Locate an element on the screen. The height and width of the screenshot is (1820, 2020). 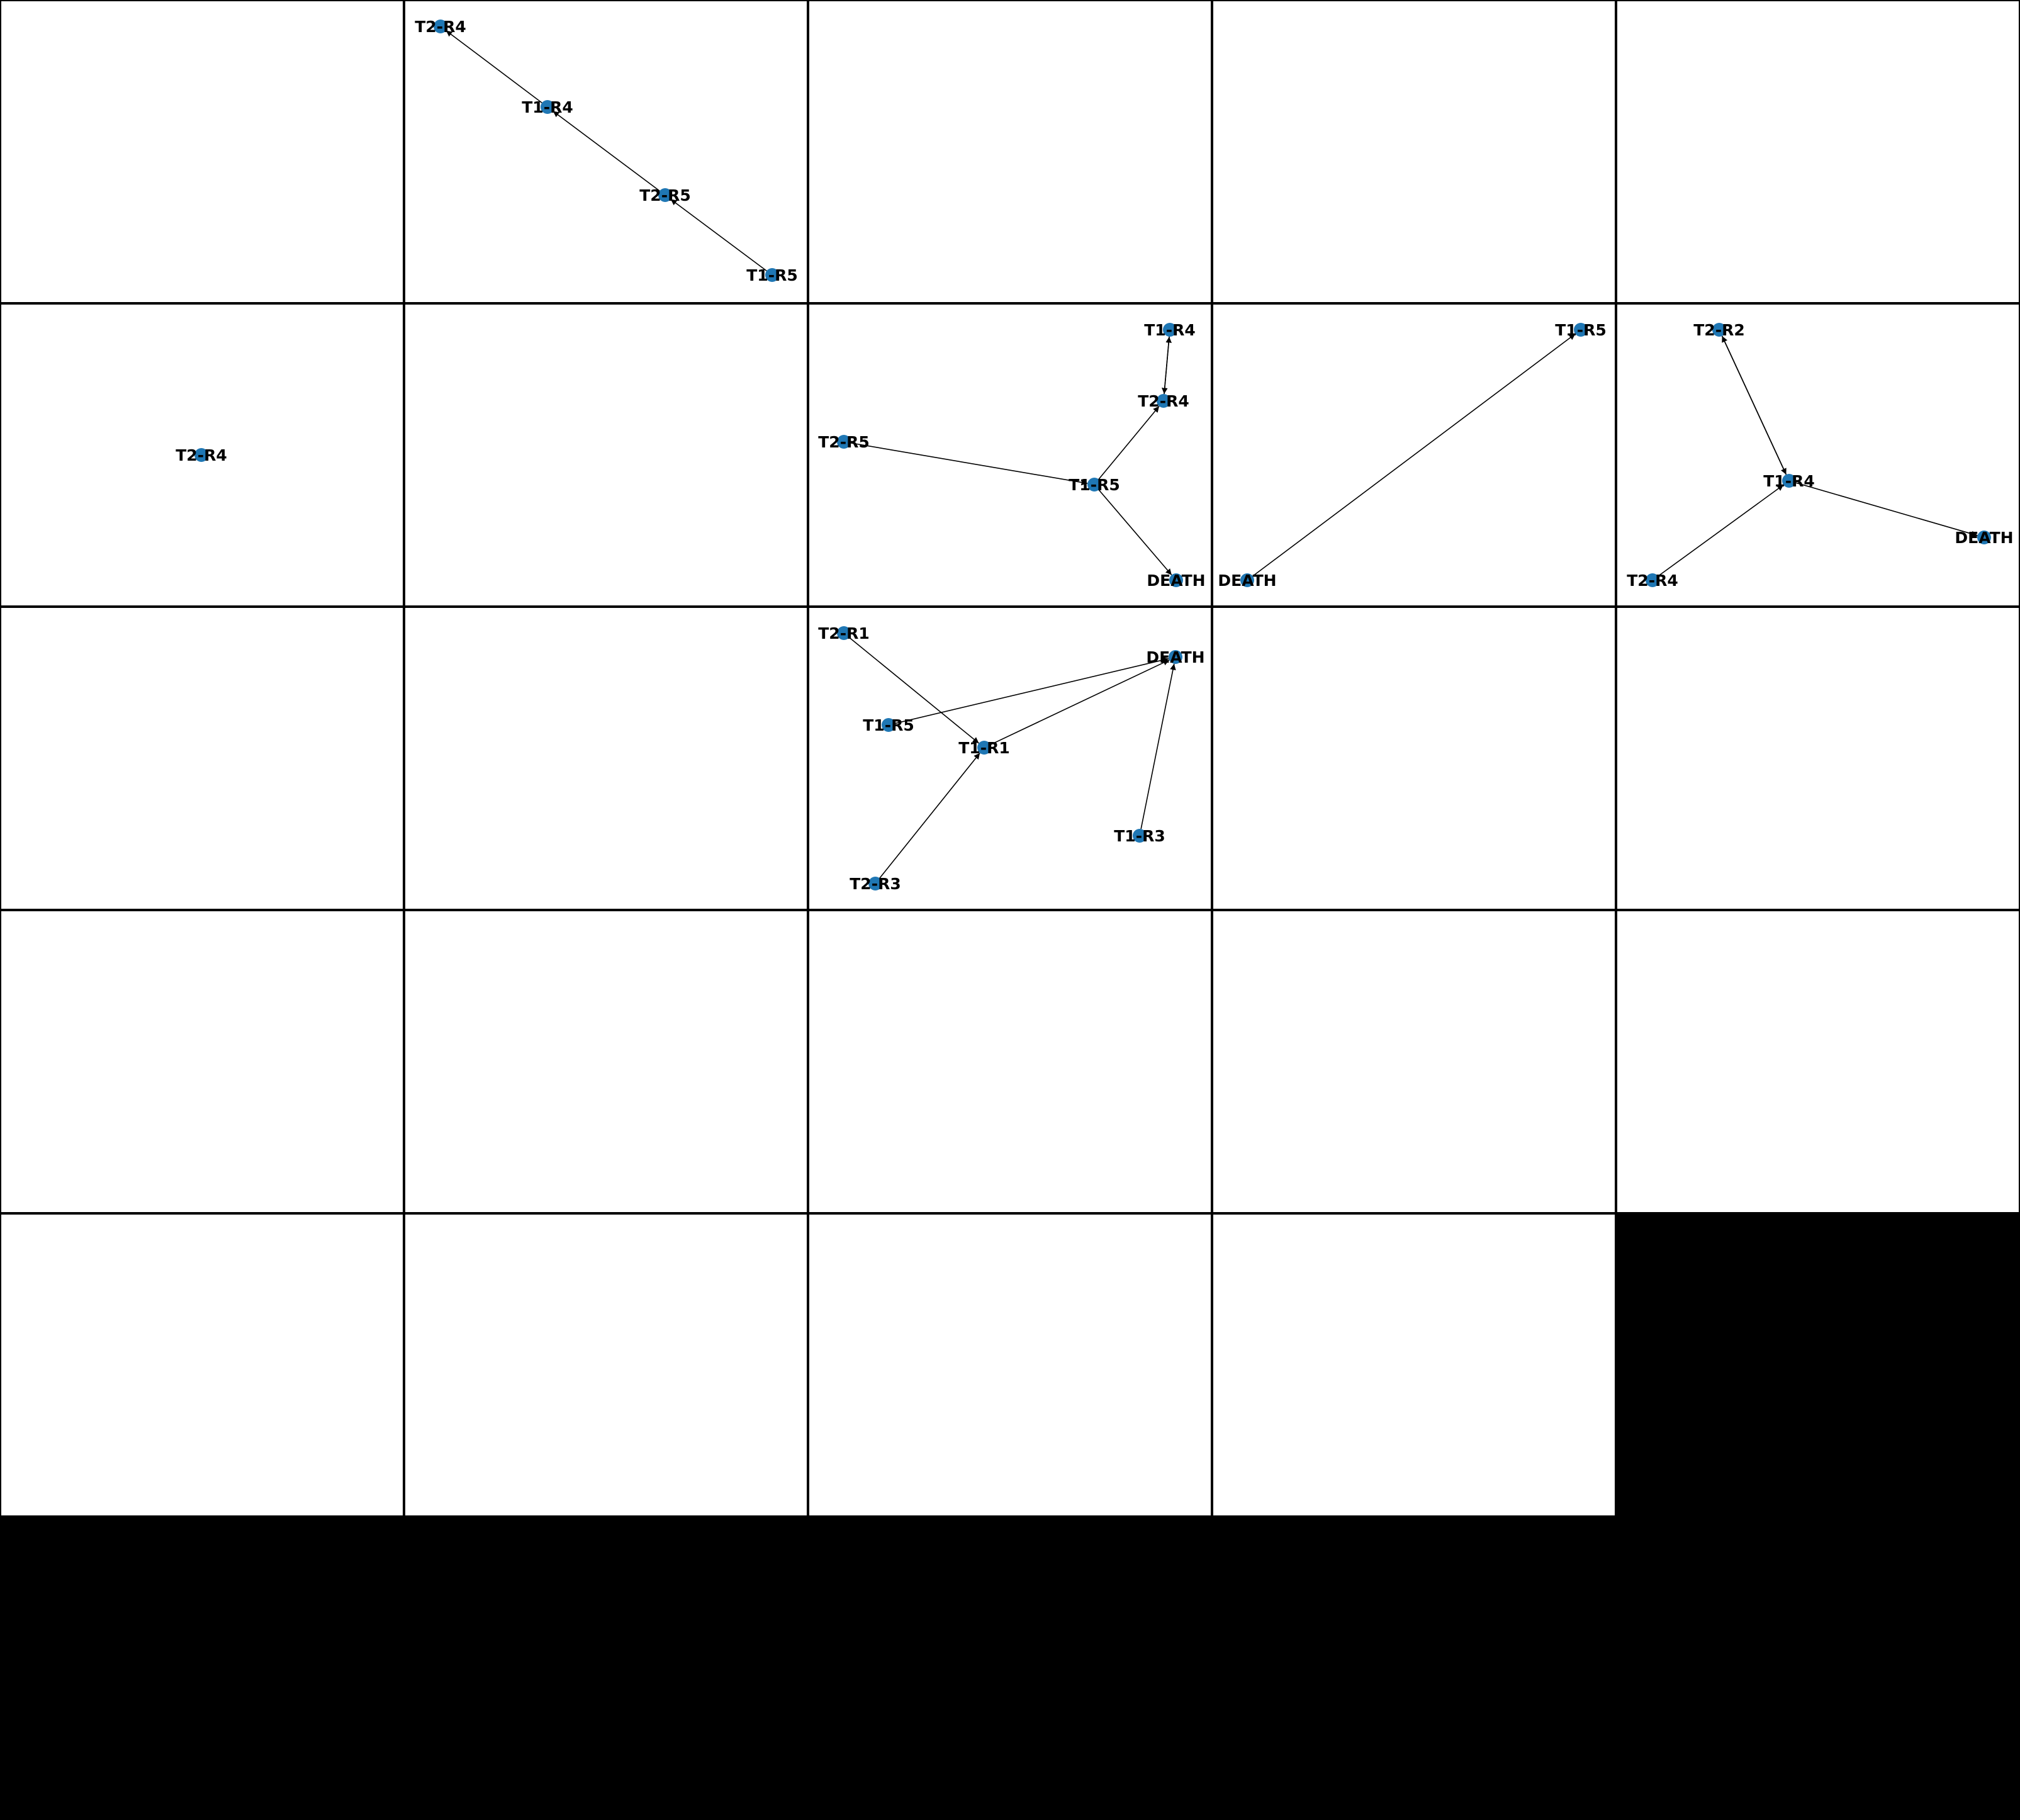
edge-T2-R5-to-T1-R5 is located at coordinates (969, 464).